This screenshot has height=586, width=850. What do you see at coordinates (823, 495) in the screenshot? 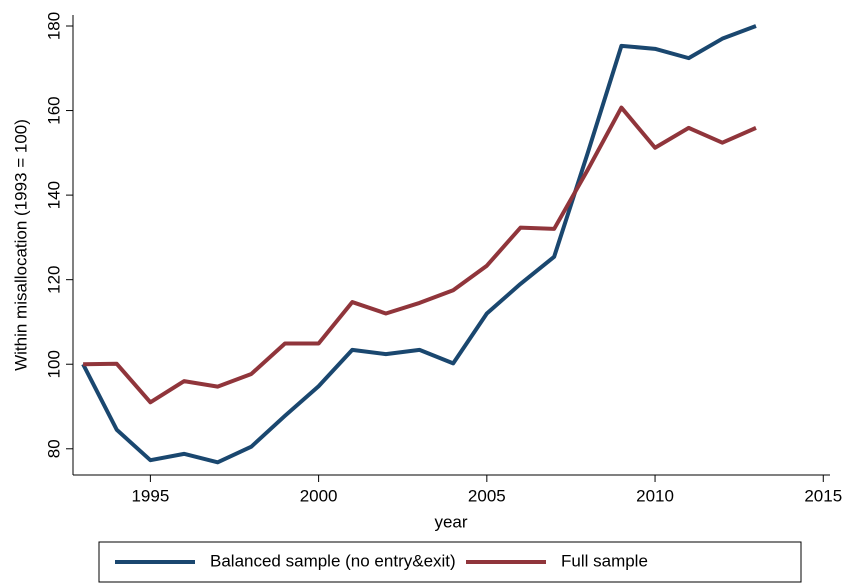
I see `x-tick-label: 2015` at bounding box center [823, 495].